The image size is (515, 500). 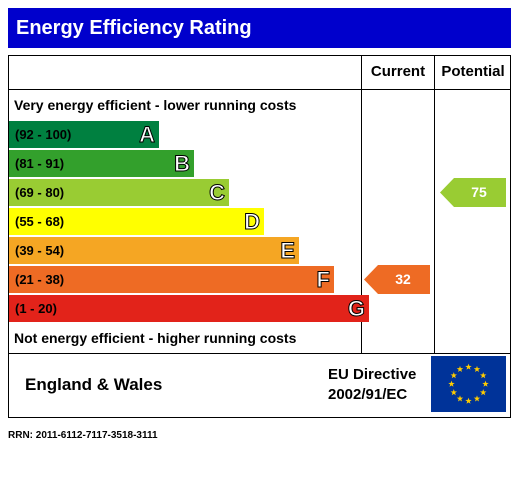 I want to click on page-title: Energy Efficiency Rating, so click(x=259, y=28).